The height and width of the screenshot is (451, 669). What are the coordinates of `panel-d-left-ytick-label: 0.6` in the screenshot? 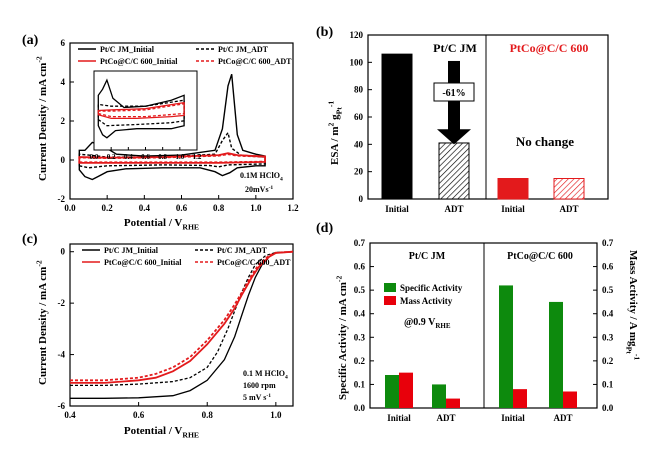 It's located at (360, 267).